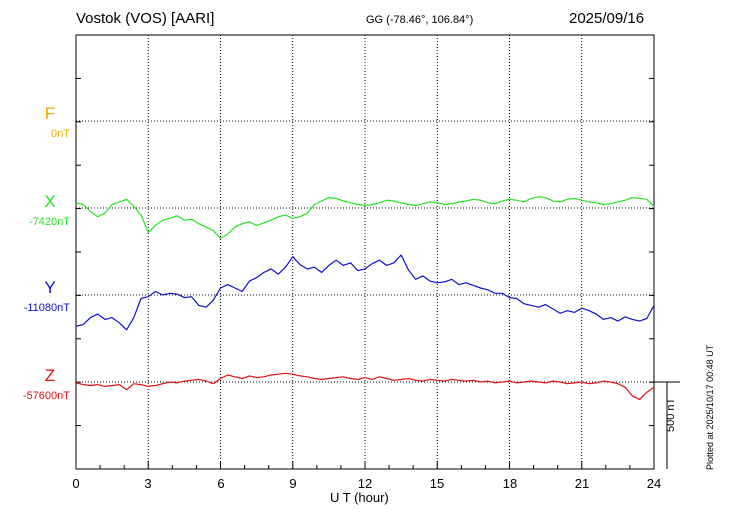 The height and width of the screenshot is (520, 730). What do you see at coordinates (510, 483) in the screenshot?
I see `x-tick-label: 18` at bounding box center [510, 483].